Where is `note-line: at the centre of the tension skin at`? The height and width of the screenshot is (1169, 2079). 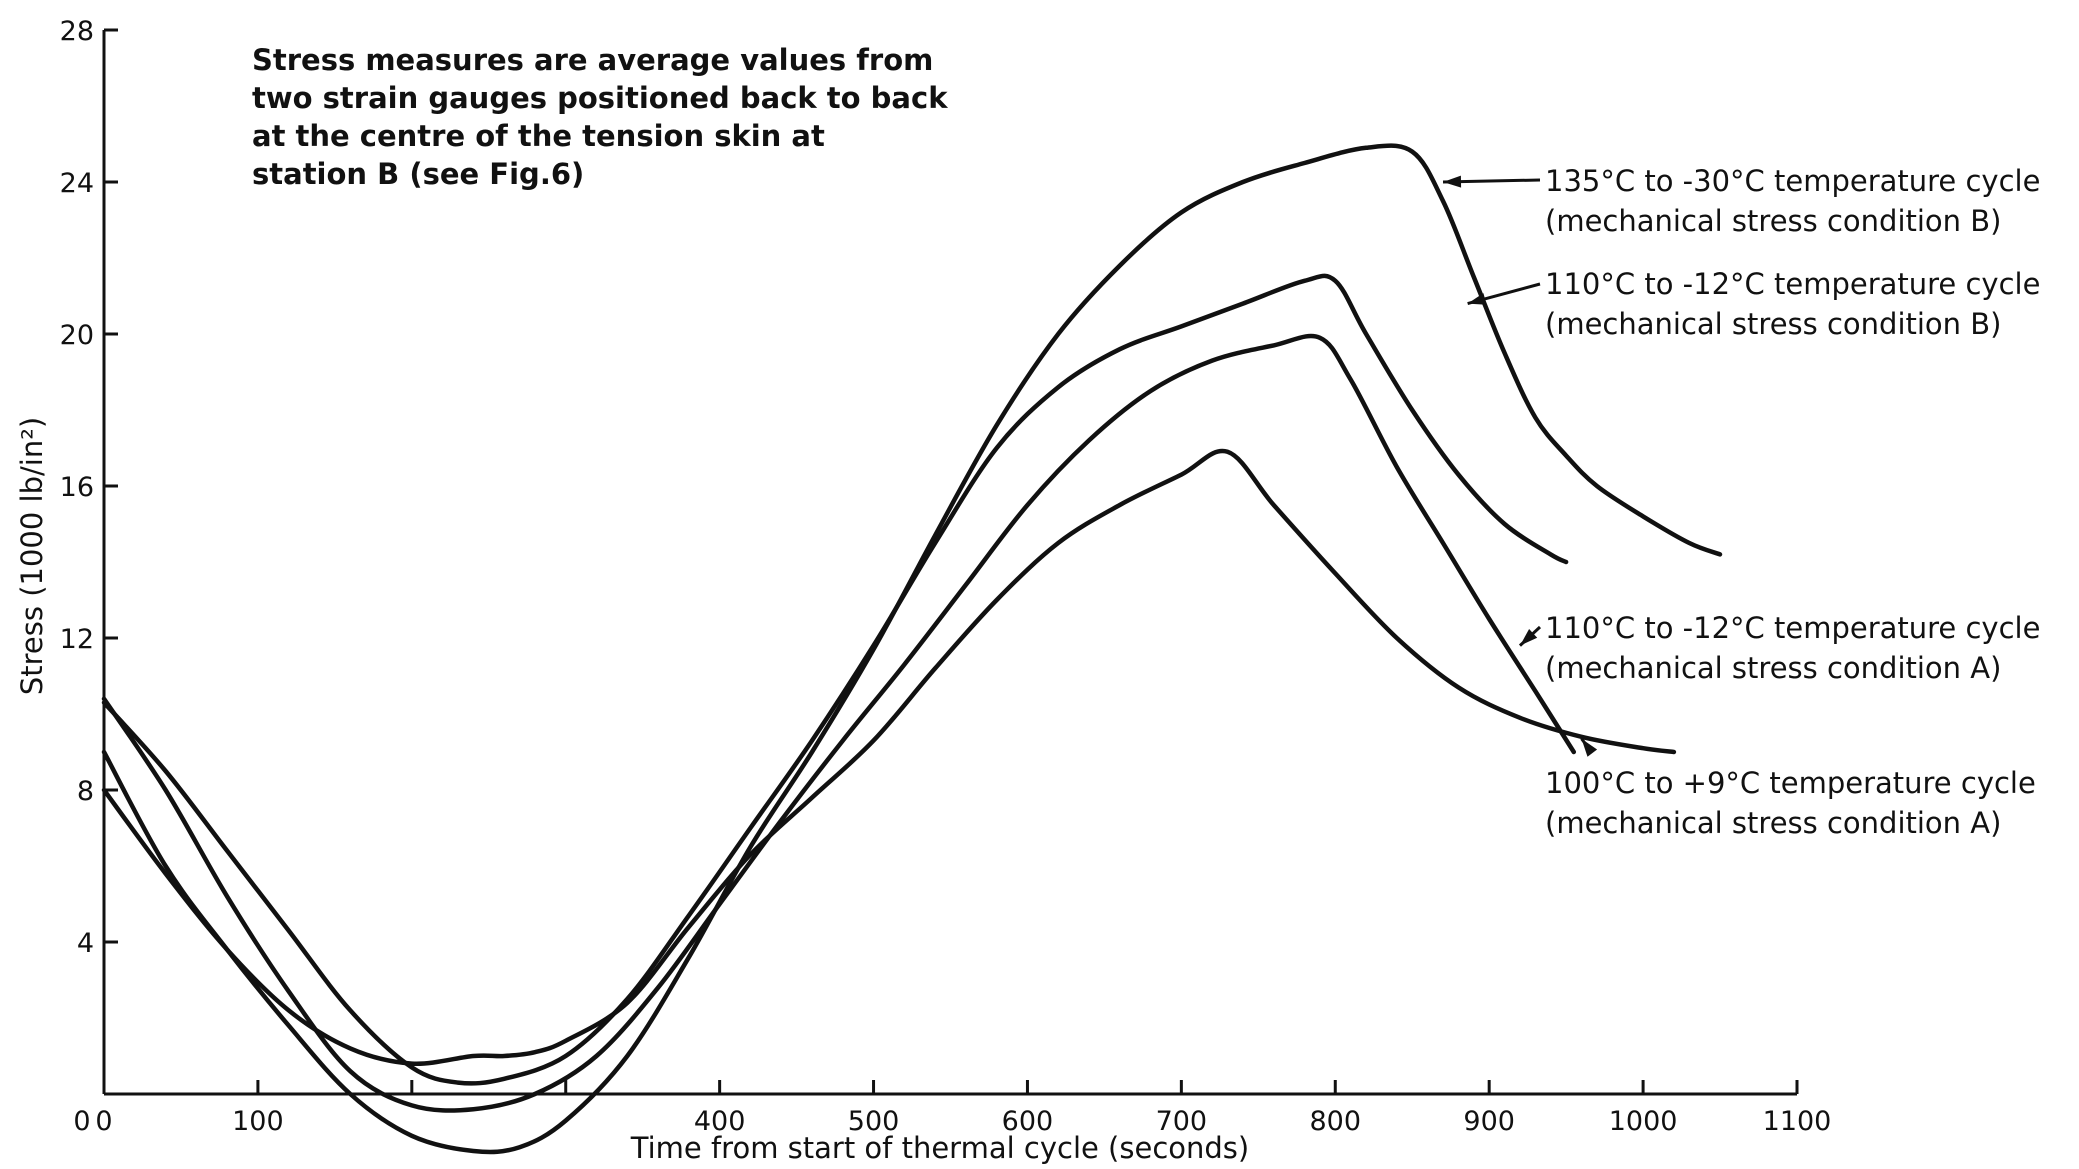
note-line: at the centre of the tension skin at is located at coordinates (538, 136).